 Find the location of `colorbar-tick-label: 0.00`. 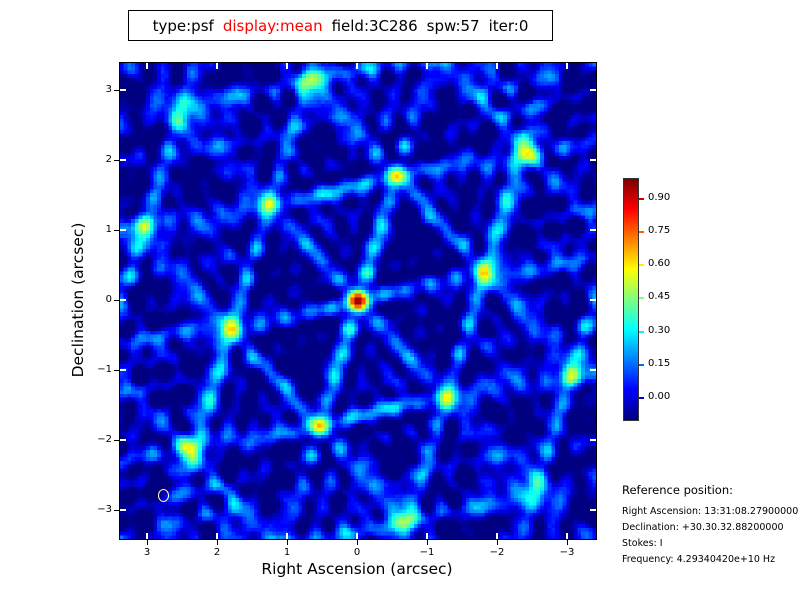

colorbar-tick-label: 0.00 is located at coordinates (659, 396).